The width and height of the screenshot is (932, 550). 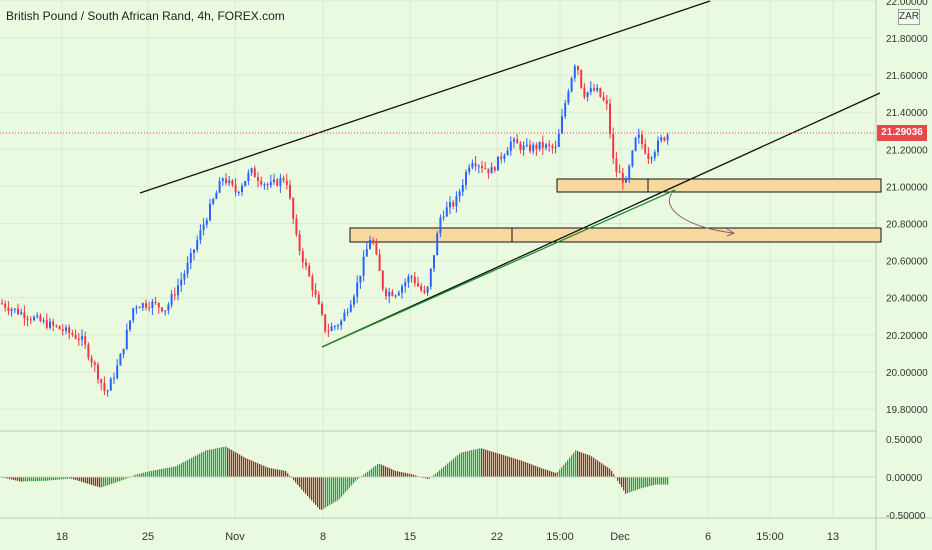 What do you see at coordinates (498, 268) in the screenshot?
I see `support-trendline` at bounding box center [498, 268].